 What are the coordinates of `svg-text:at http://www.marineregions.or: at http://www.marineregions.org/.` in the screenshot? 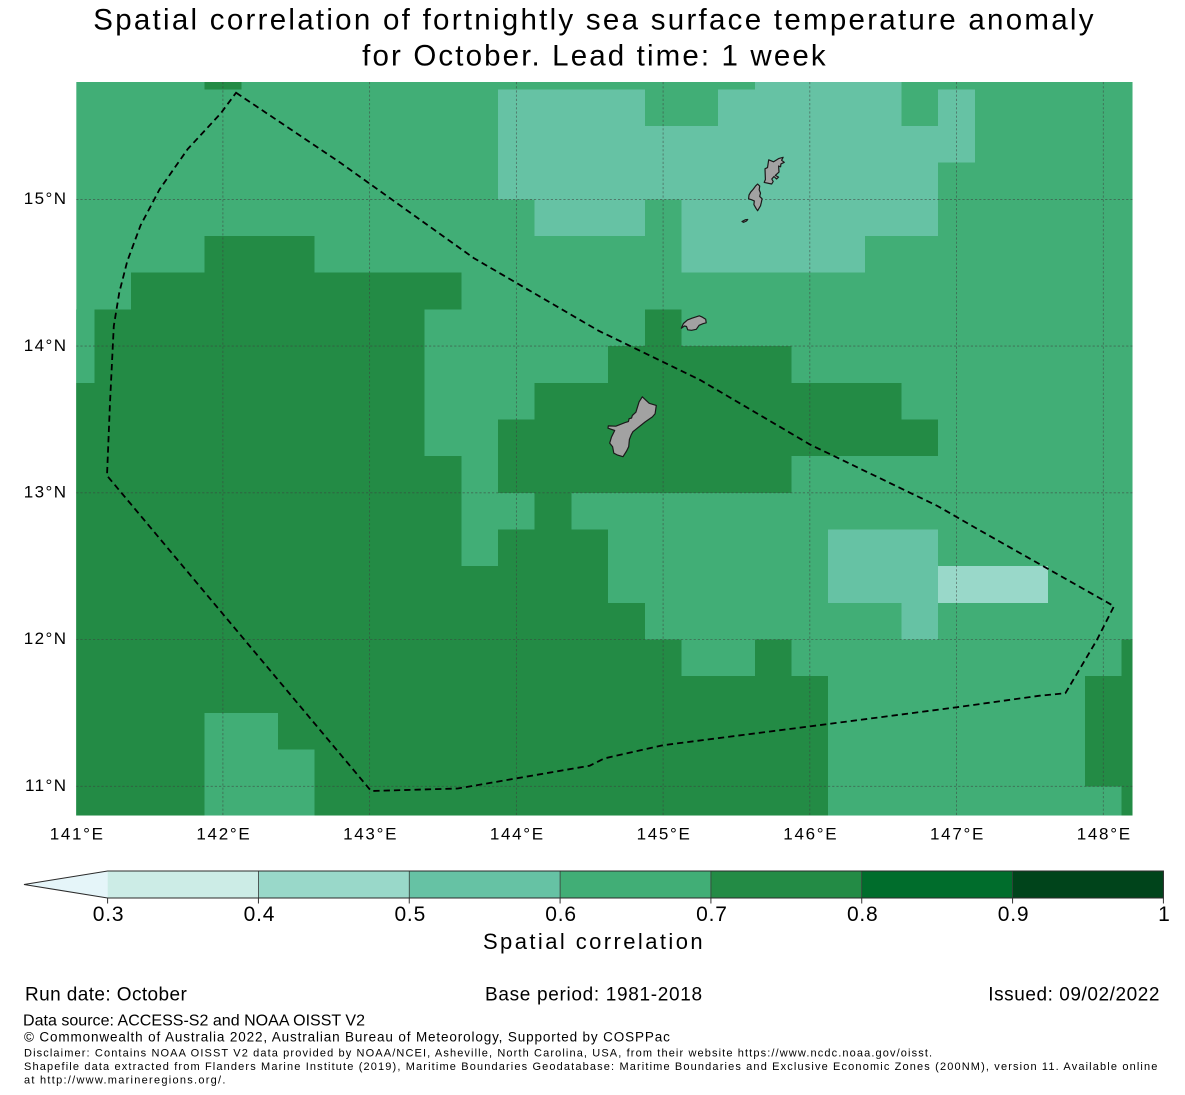 It's located at (125, 1081).